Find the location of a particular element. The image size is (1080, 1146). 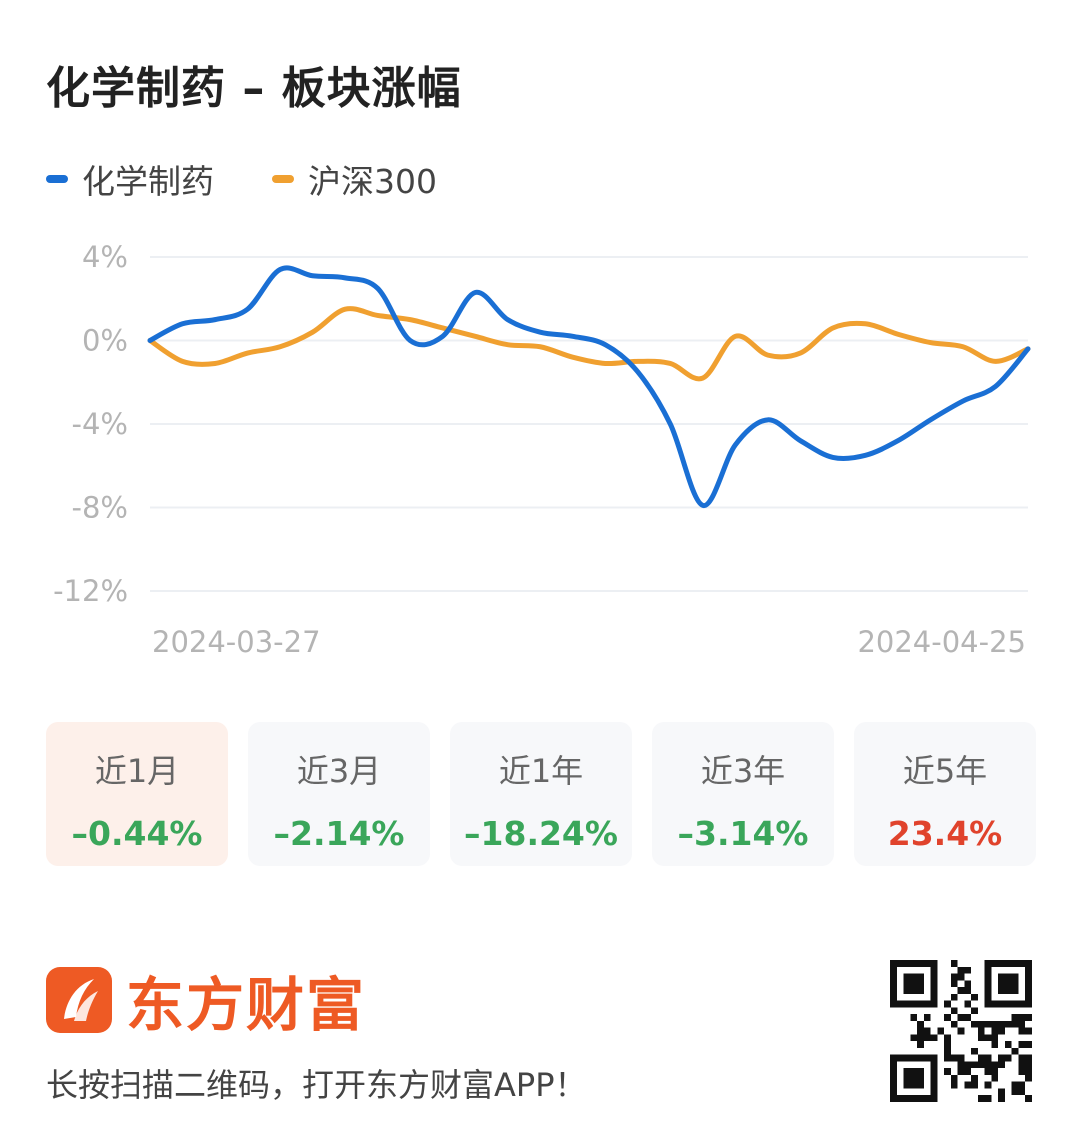

y-tick-label: -4% is located at coordinates (100, 424).